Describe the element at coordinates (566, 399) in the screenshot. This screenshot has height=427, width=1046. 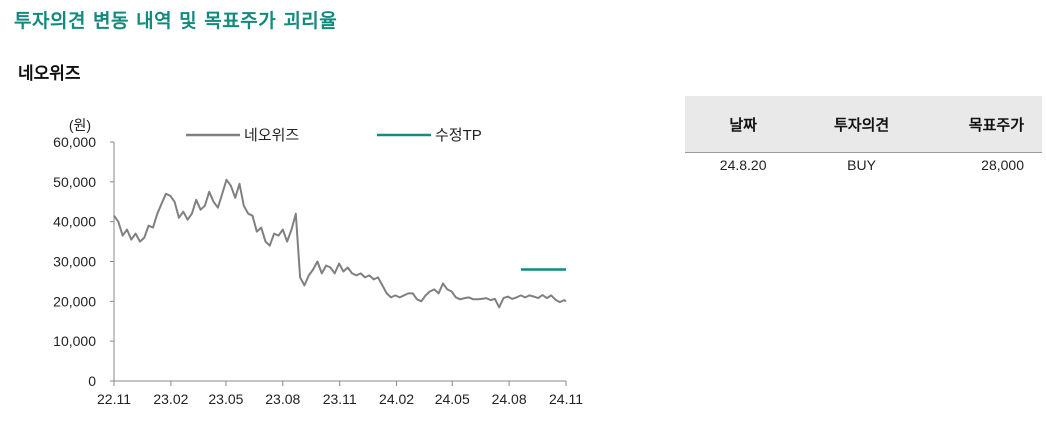
I see `x-tick-label: 24.11` at that location.